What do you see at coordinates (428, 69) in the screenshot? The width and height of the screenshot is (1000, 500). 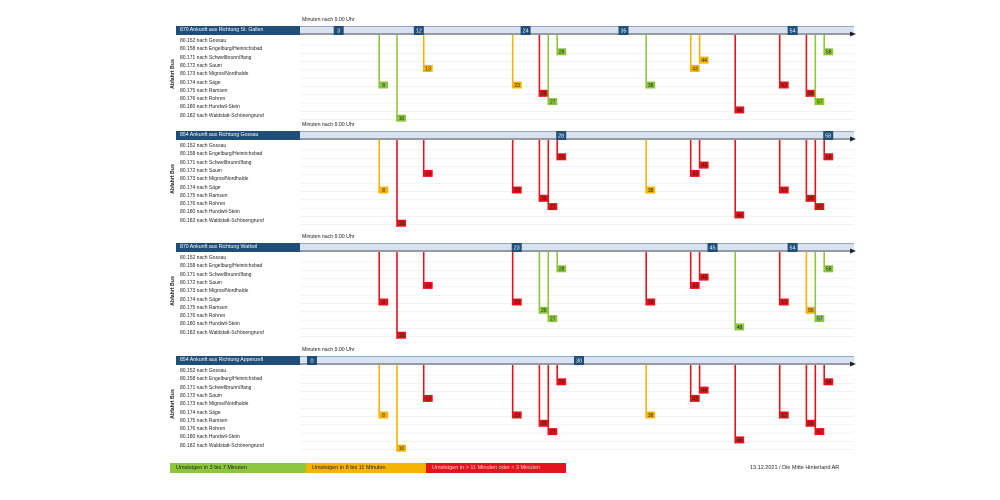 I see `departure-label: 13` at bounding box center [428, 69].